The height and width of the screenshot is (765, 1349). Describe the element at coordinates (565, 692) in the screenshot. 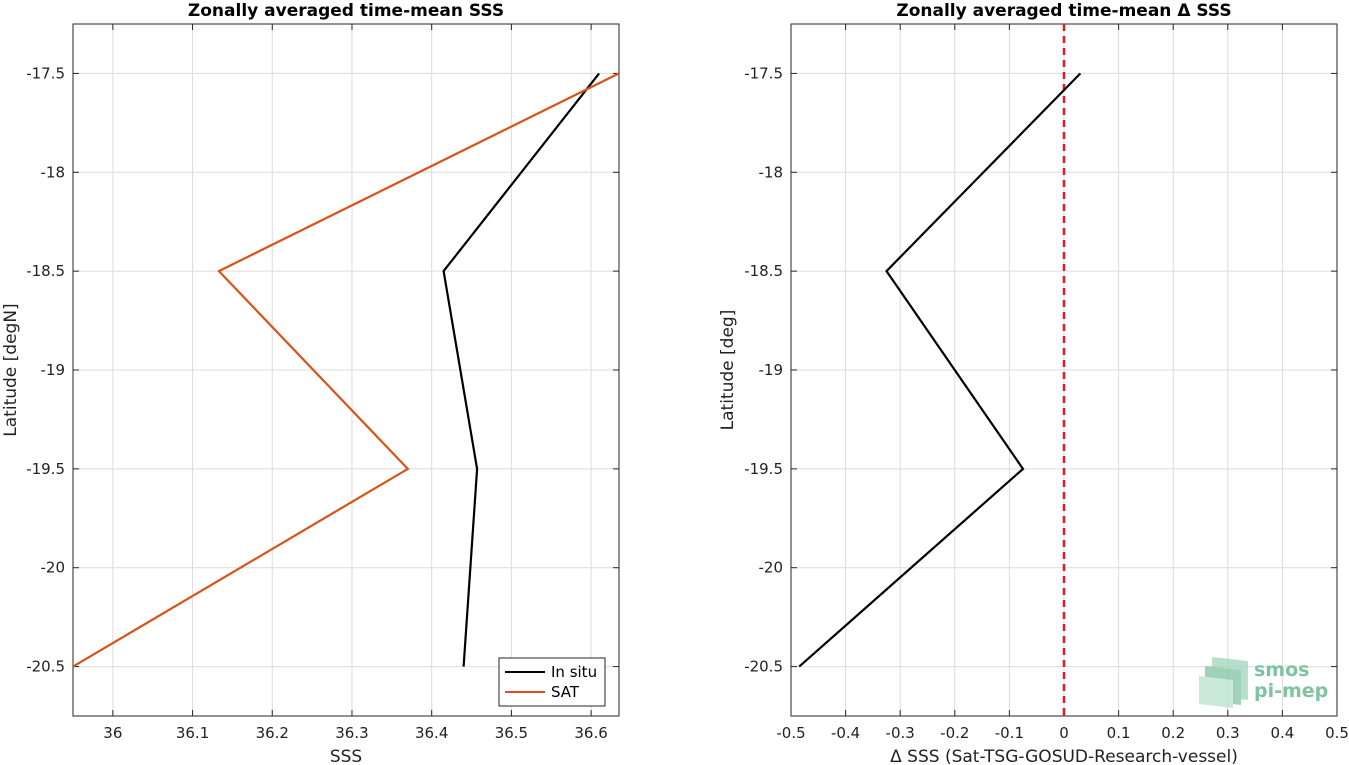

I see `legend-label-sat: SAT` at that location.